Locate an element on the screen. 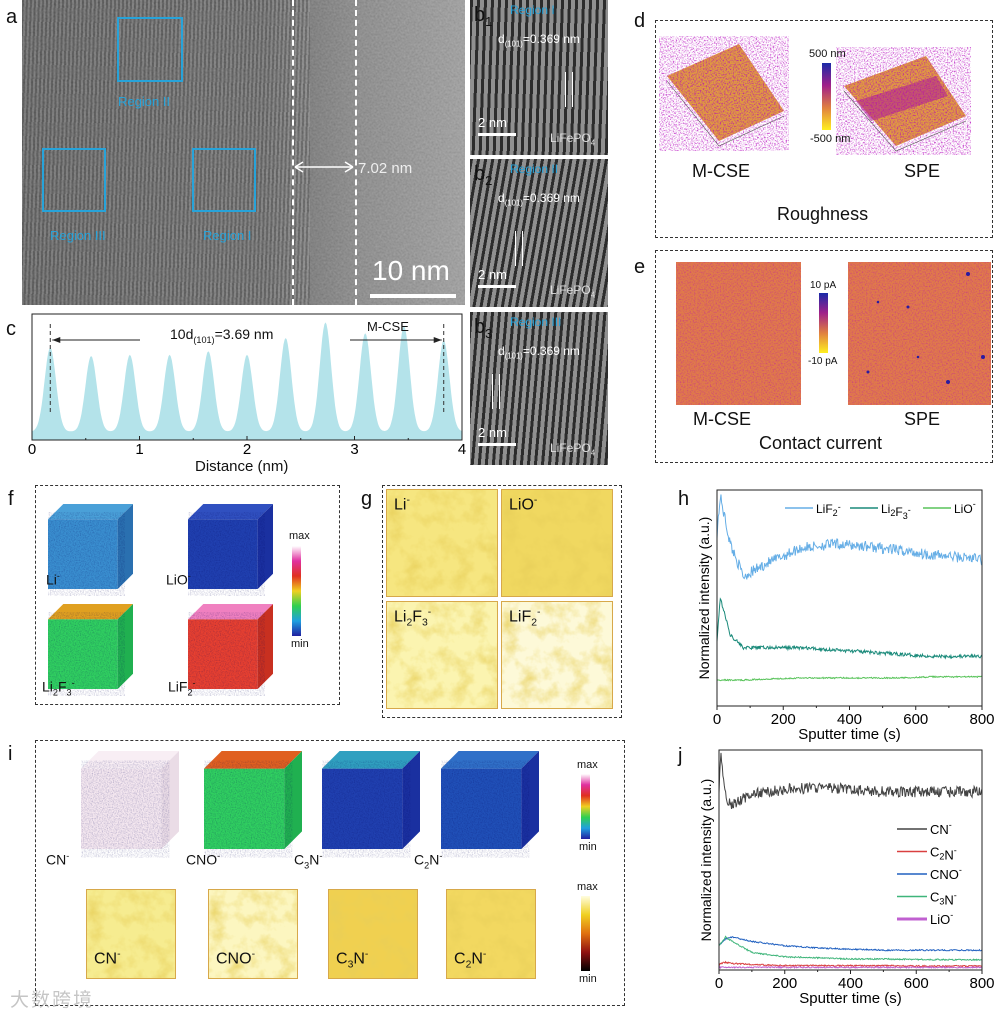 The height and width of the screenshot is (1016, 1001). panel-e-box: 10 pA -10 pA M-CSE SPE Contact current is located at coordinates (824, 356).